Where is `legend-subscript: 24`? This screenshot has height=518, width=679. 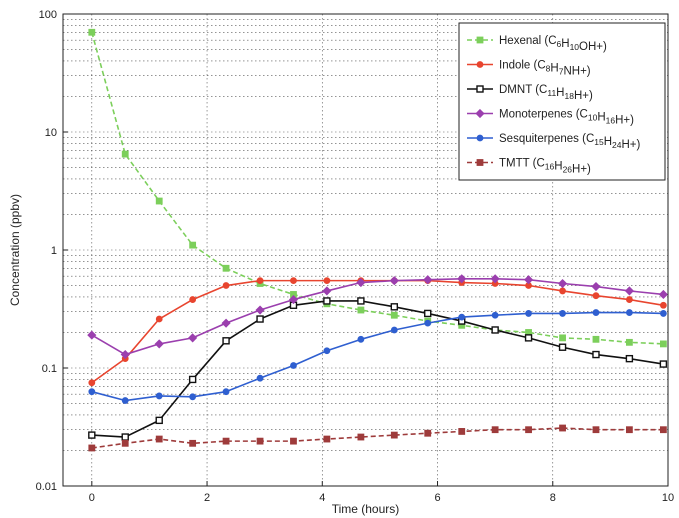 legend-subscript: 24 is located at coordinates (617, 145).